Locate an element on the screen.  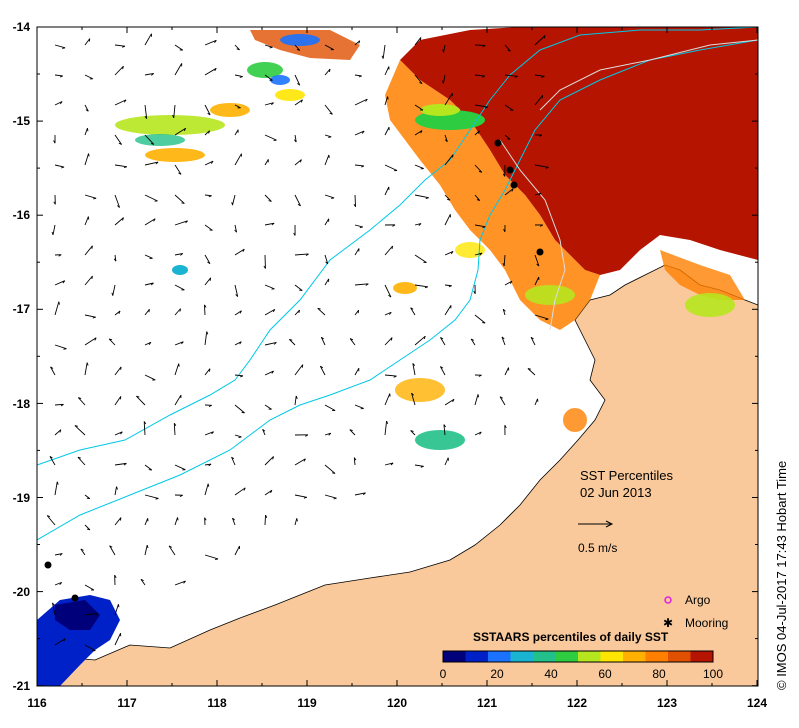
y-tick-label: -17 is located at coordinates (22, 309).